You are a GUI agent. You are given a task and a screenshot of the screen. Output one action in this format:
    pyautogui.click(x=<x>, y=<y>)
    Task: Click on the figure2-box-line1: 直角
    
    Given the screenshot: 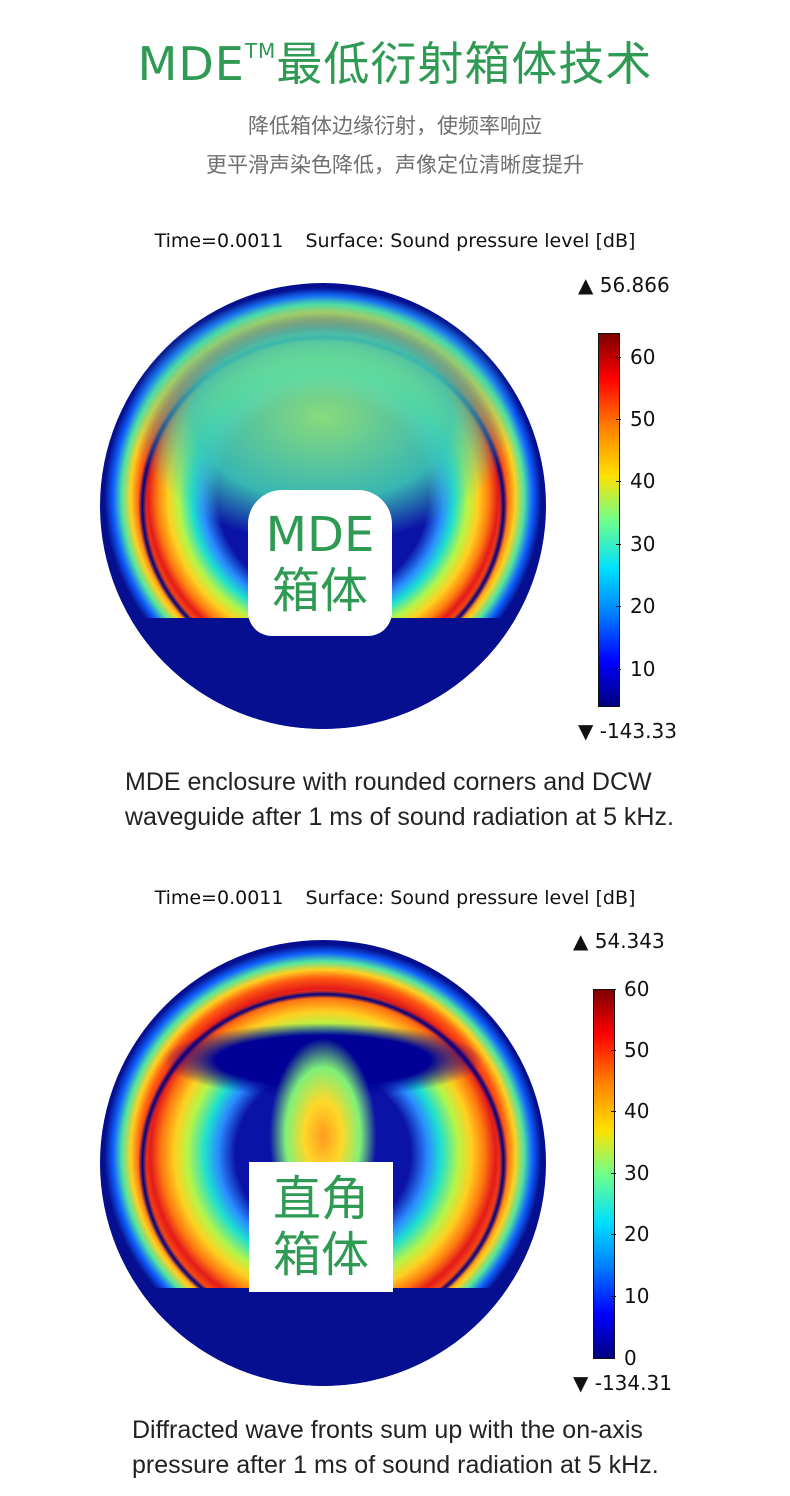 What is the action you would take?
    pyautogui.click(x=320, y=1199)
    